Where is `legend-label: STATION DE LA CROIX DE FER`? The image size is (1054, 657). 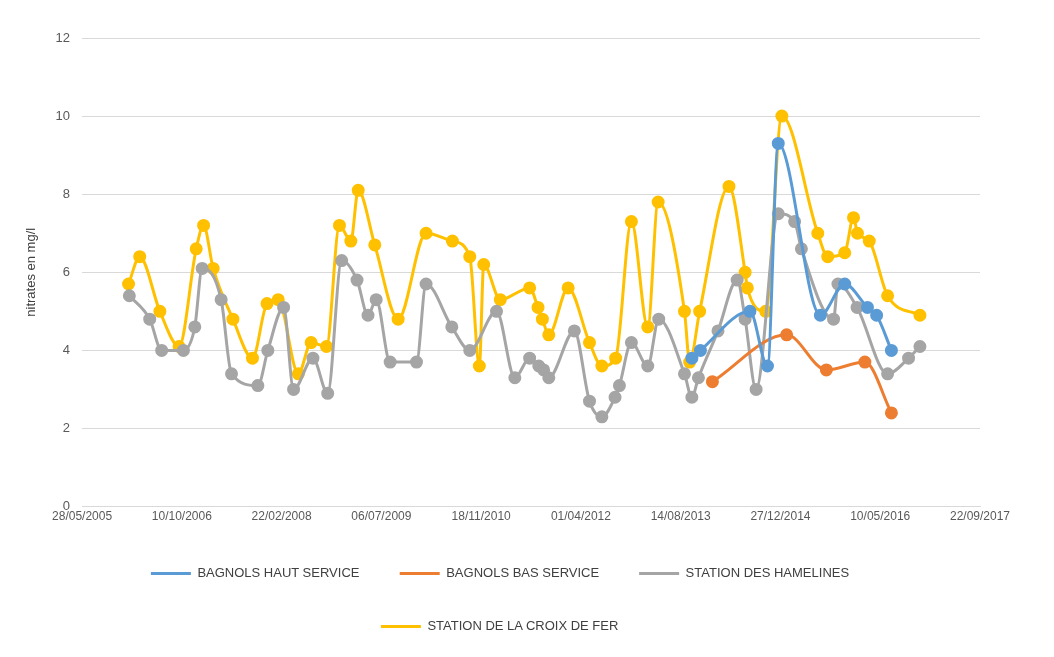
legend-label: STATION DE LA CROIX DE FER is located at coordinates (523, 626).